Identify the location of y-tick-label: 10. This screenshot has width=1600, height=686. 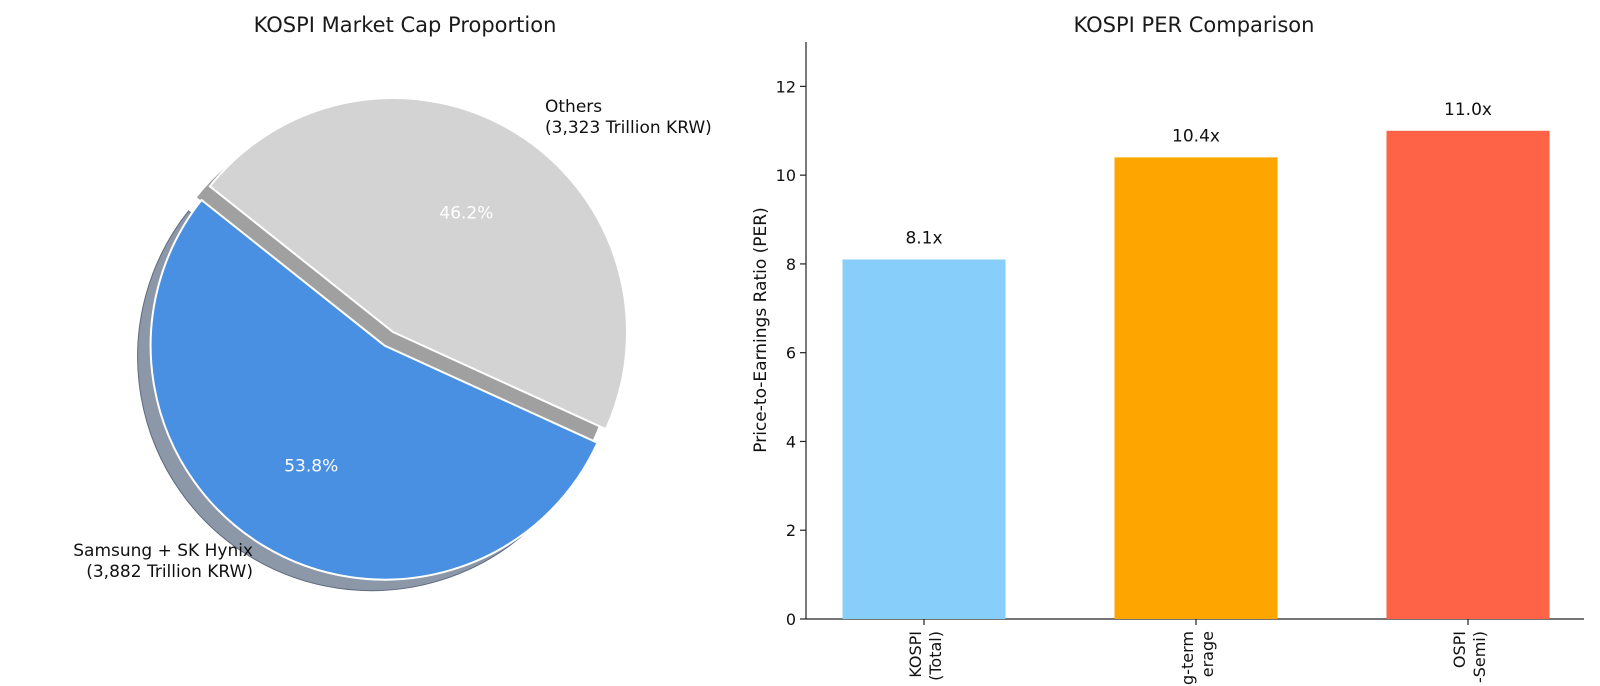
(786, 175).